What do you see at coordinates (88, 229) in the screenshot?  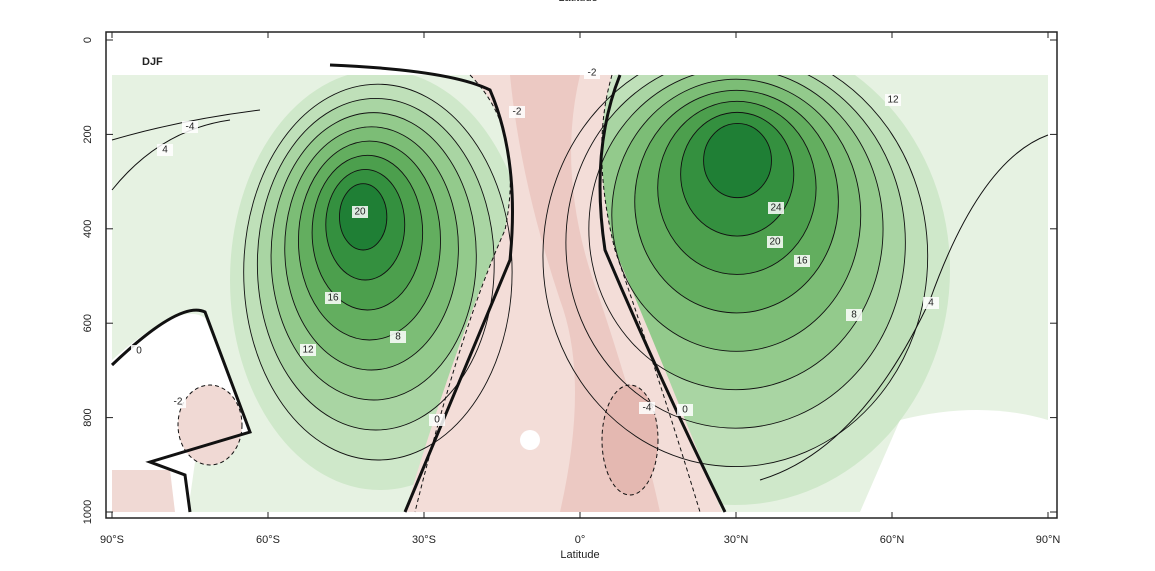 I see `y-tick-label: 400` at bounding box center [88, 229].